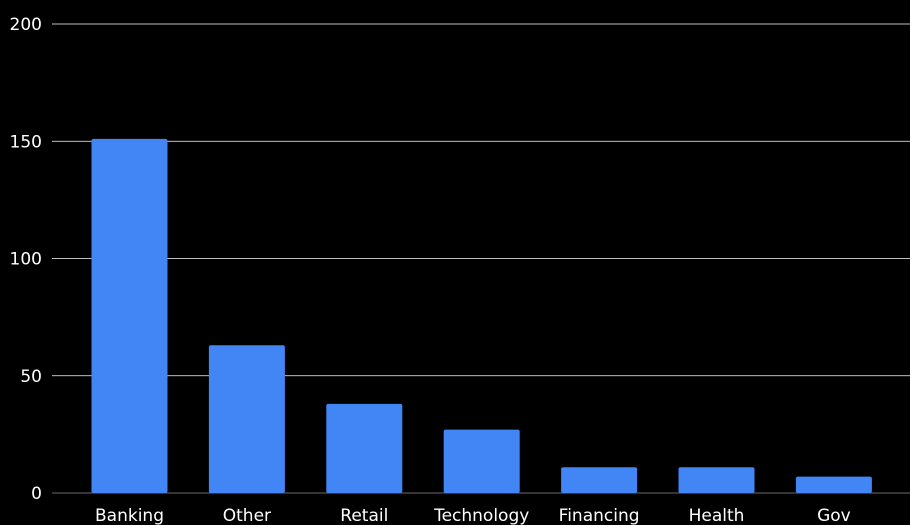  Describe the element at coordinates (834, 515) in the screenshot. I see `x-tick-label: Gov` at that location.